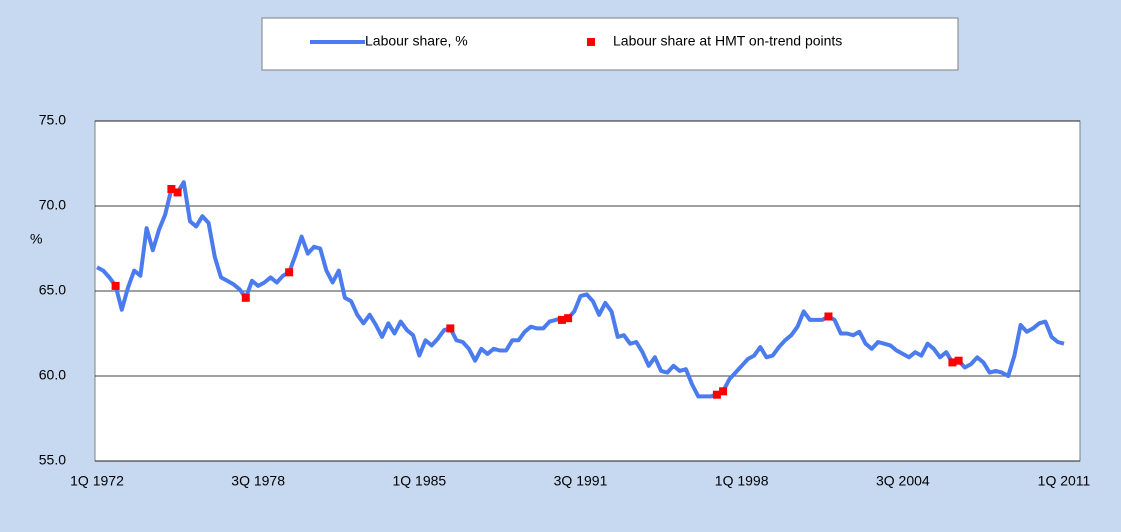 The height and width of the screenshot is (532, 1121). I want to click on x-tick-label: 3Q 2004, so click(903, 481).